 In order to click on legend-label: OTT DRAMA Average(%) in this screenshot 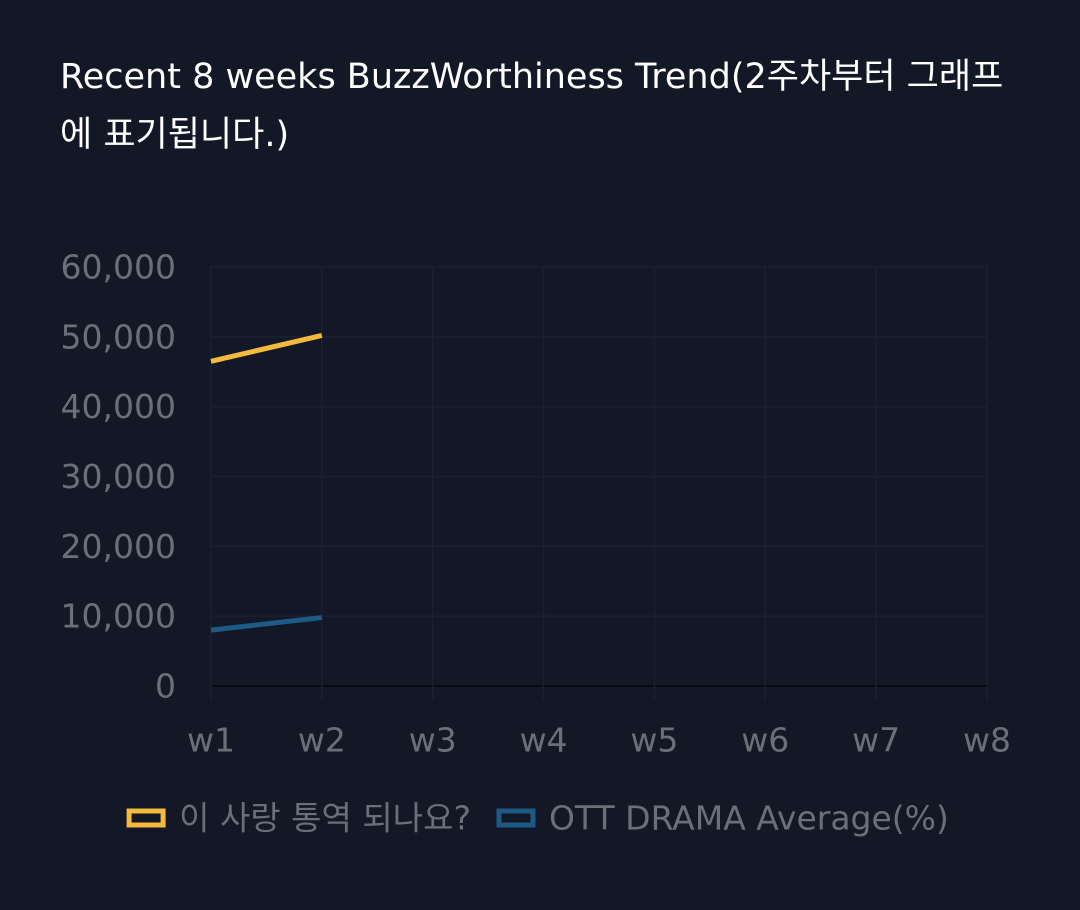, I will do `click(749, 818)`.